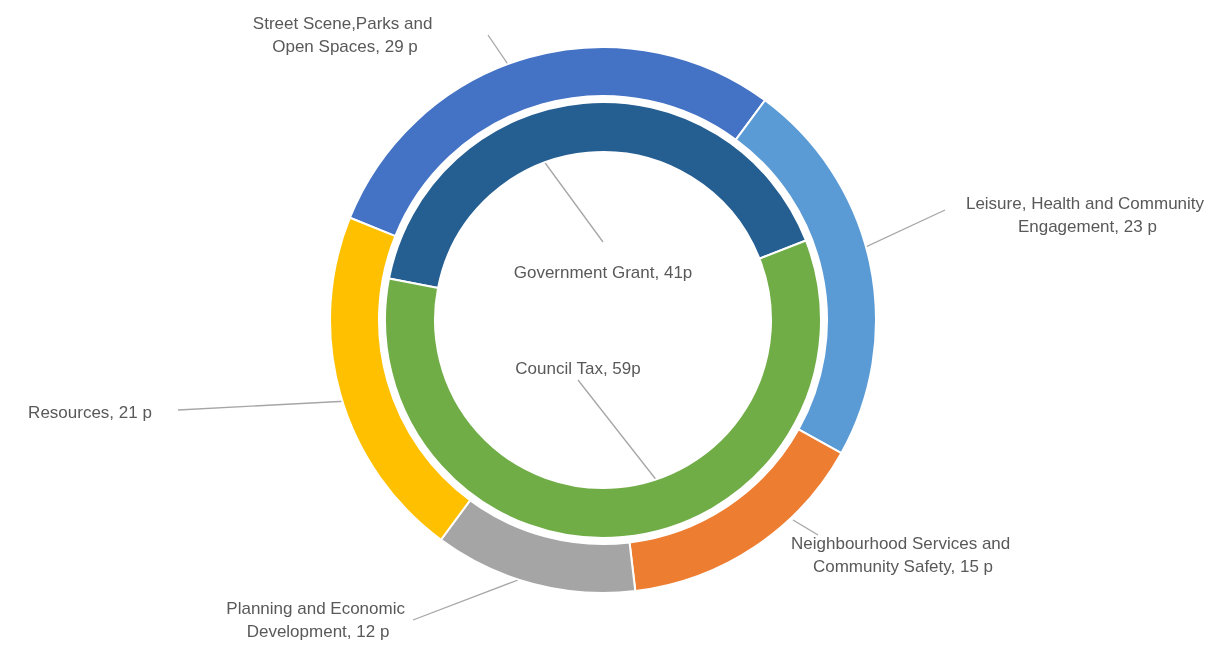  What do you see at coordinates (578, 368) in the screenshot?
I see `slice-label: Council Tax, 59p` at bounding box center [578, 368].